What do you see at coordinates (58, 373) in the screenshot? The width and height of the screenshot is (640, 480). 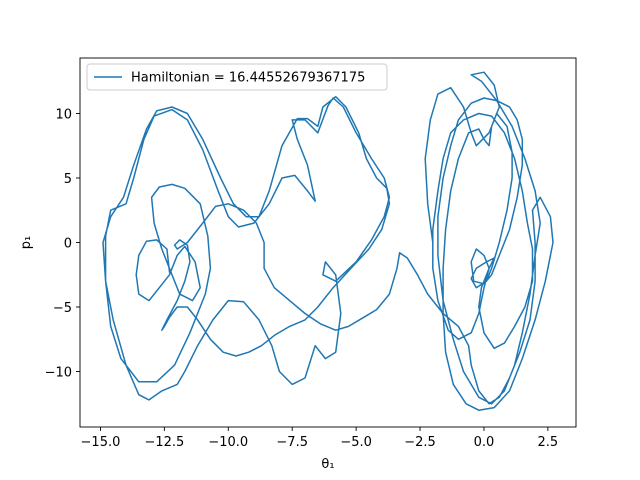 I see `y-tick-label: −10` at bounding box center [58, 373].